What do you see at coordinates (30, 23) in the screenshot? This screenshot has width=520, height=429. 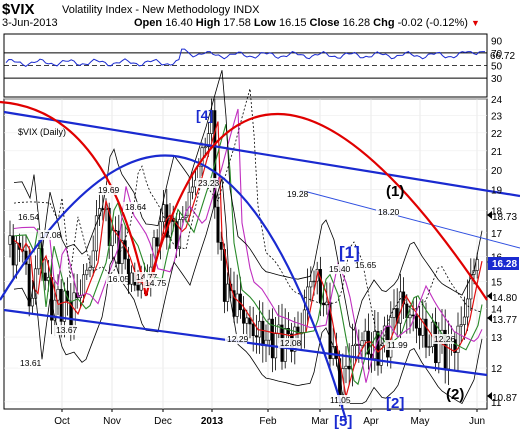 I see `chart-date: 3-Jun-2013` at bounding box center [30, 23].